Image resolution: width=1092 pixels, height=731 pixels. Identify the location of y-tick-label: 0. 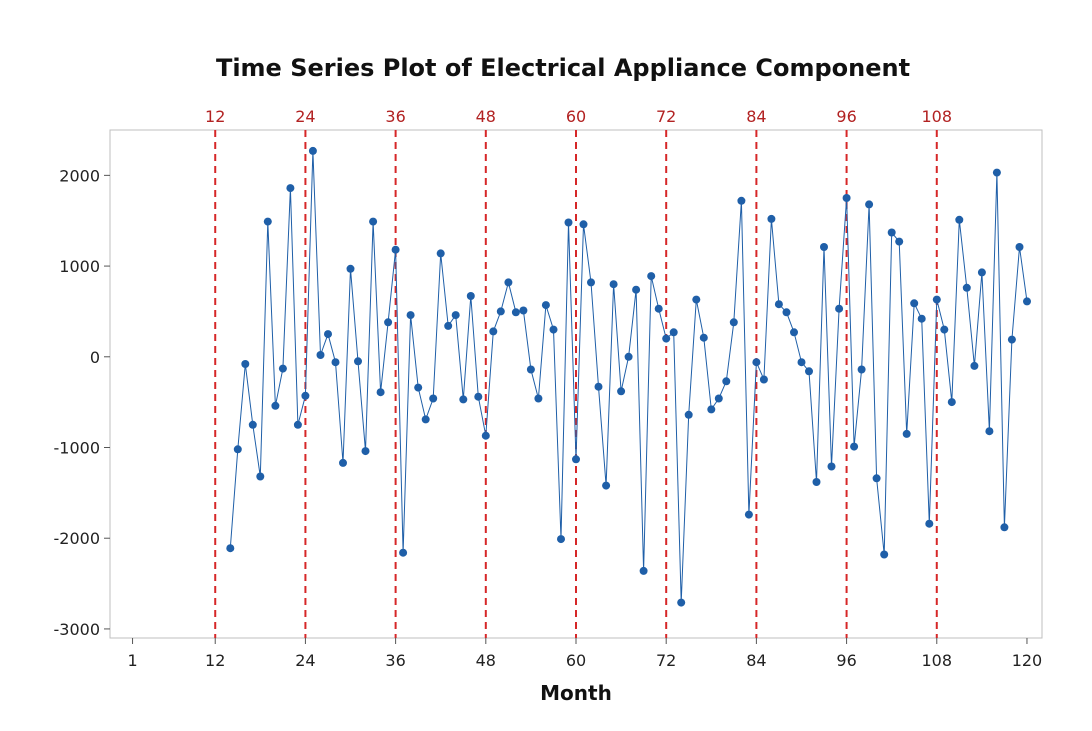
(95, 357).